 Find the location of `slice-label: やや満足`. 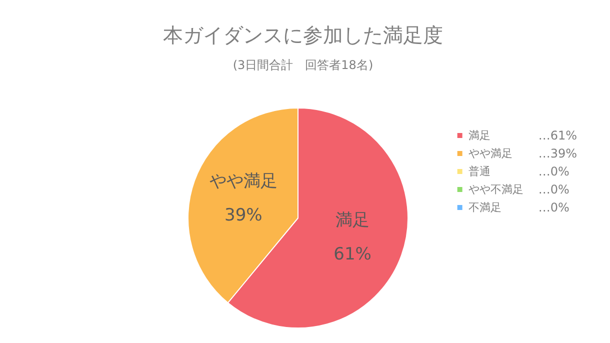

slice-label: やや満足 is located at coordinates (243, 181).